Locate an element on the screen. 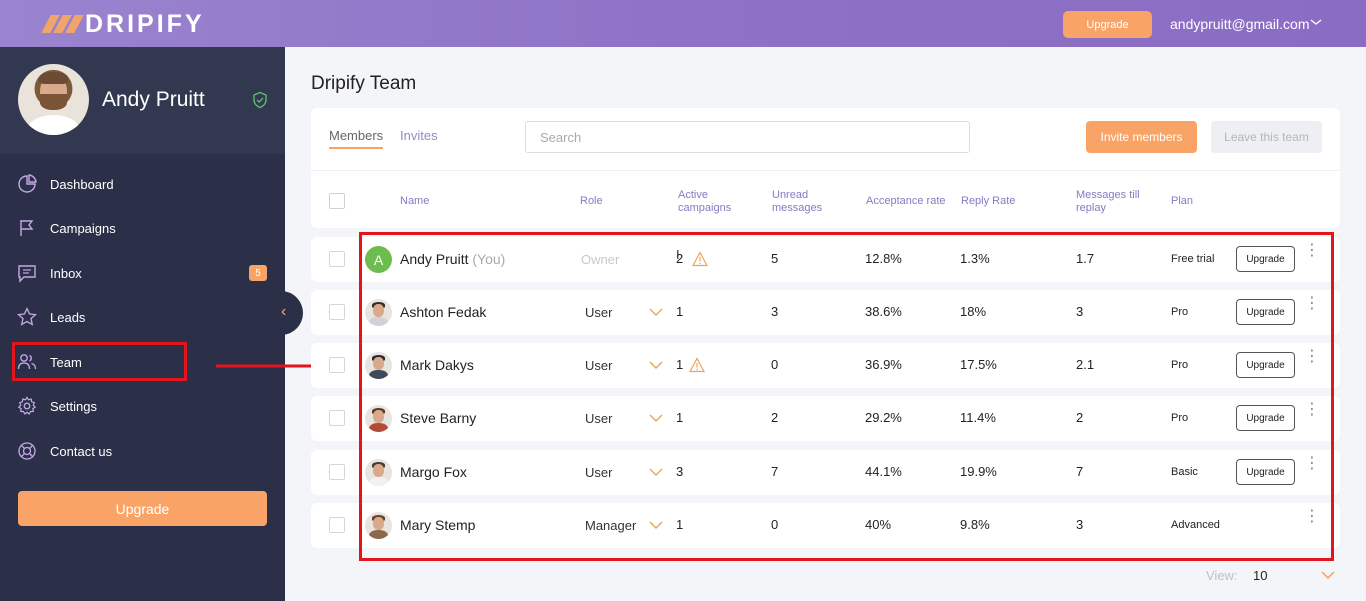 The height and width of the screenshot is (601, 1366). page-title: Dripify Team is located at coordinates (364, 83).